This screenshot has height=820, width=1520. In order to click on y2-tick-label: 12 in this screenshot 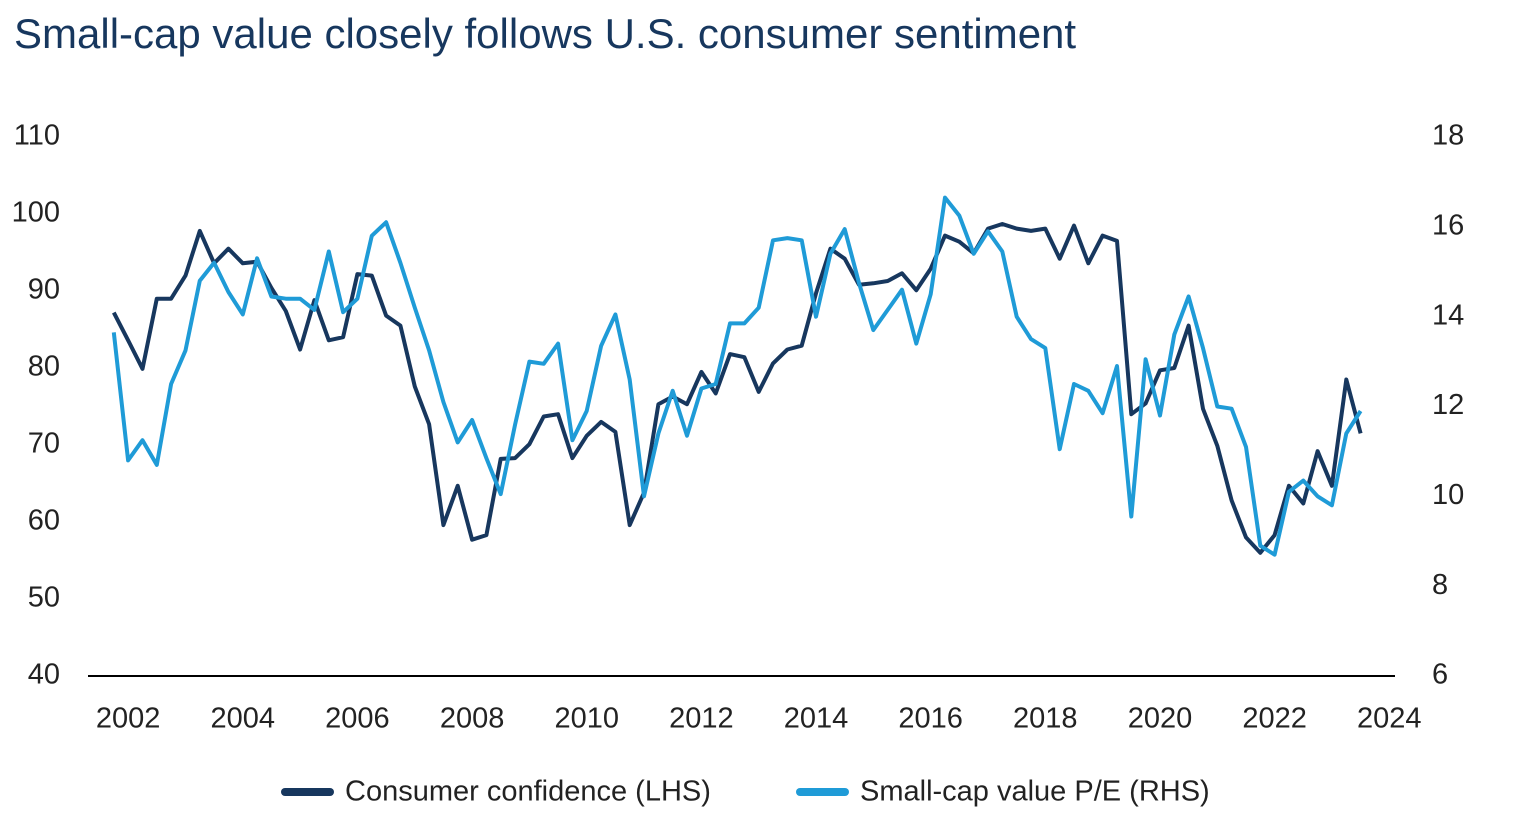, I will do `click(1448, 405)`.